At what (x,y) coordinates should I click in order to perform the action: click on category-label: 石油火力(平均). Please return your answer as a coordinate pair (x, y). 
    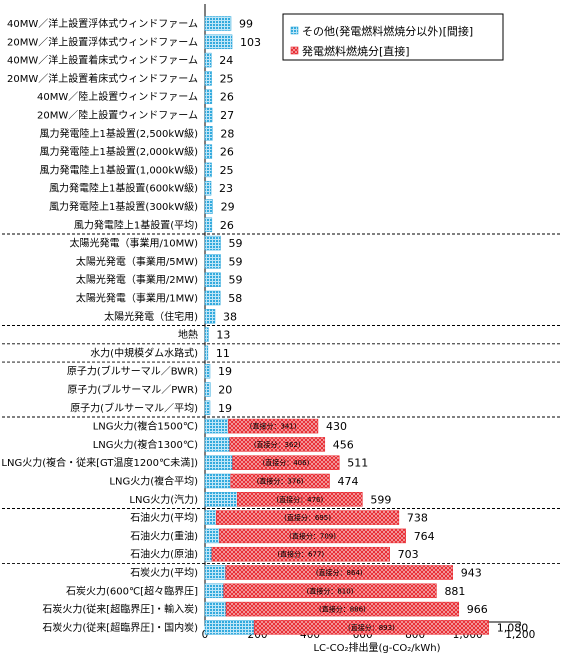
    Looking at the image, I should click on (164, 517).